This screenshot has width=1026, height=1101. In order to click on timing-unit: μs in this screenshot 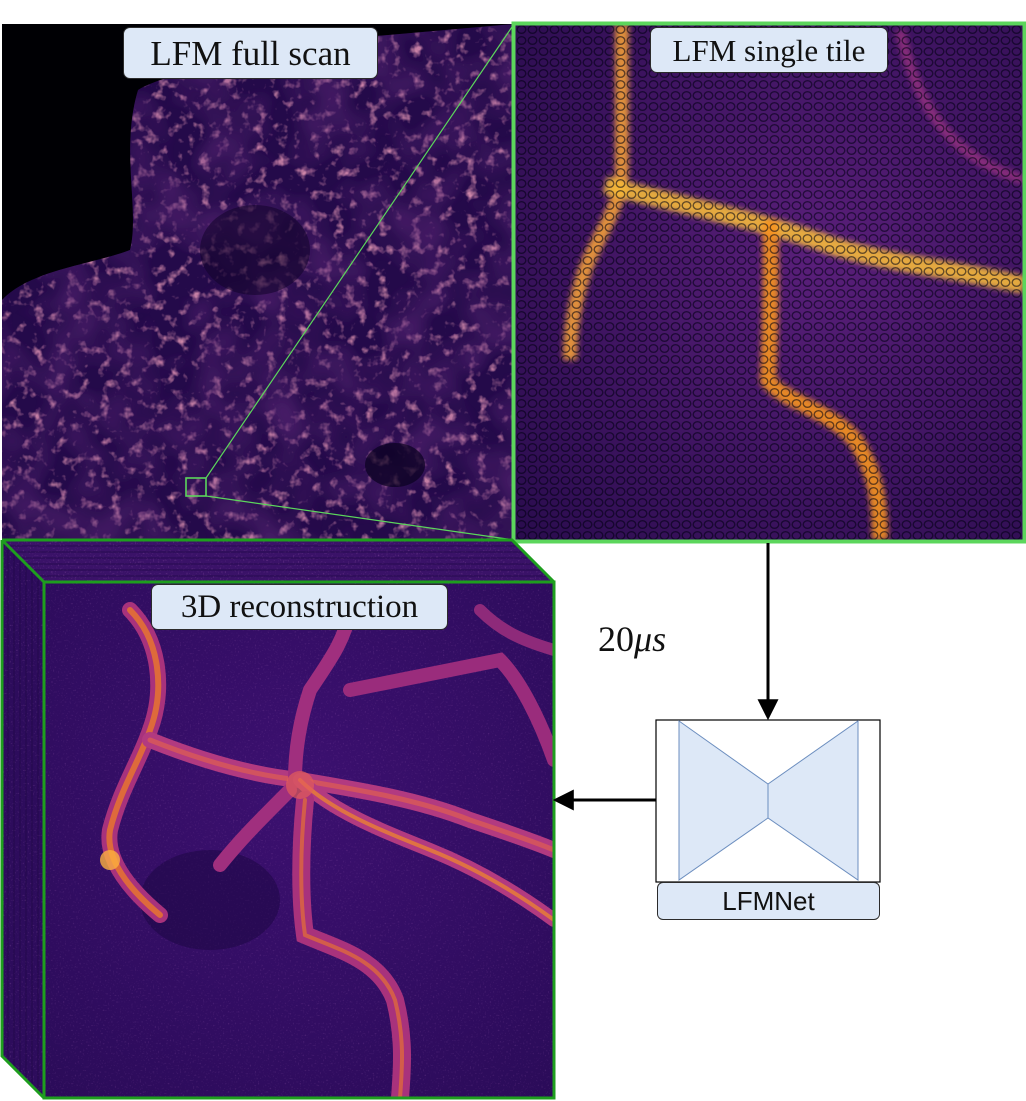, I will do `click(650, 639)`.